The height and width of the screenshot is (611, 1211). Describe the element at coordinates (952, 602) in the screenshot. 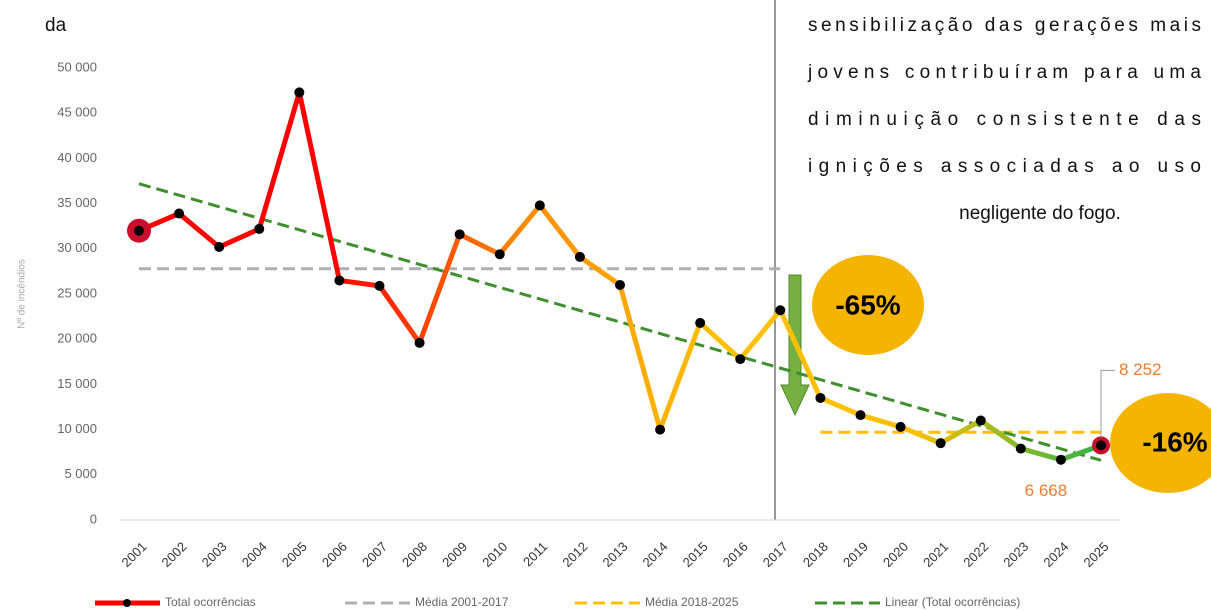

I see `legend-label: Linear (Total ocorrências)` at that location.